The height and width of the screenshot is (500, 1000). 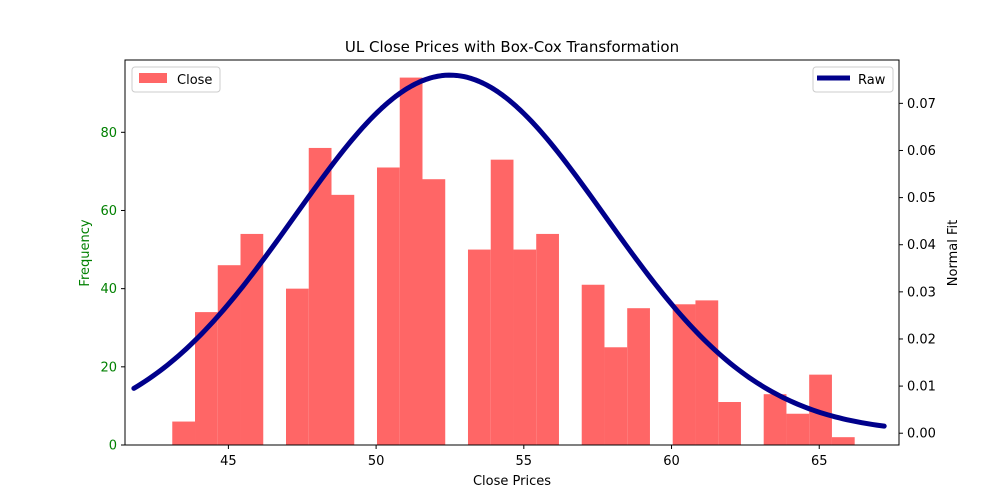 What do you see at coordinates (921, 292) in the screenshot?
I see `y-right-tick-label: 0.03` at bounding box center [921, 292].